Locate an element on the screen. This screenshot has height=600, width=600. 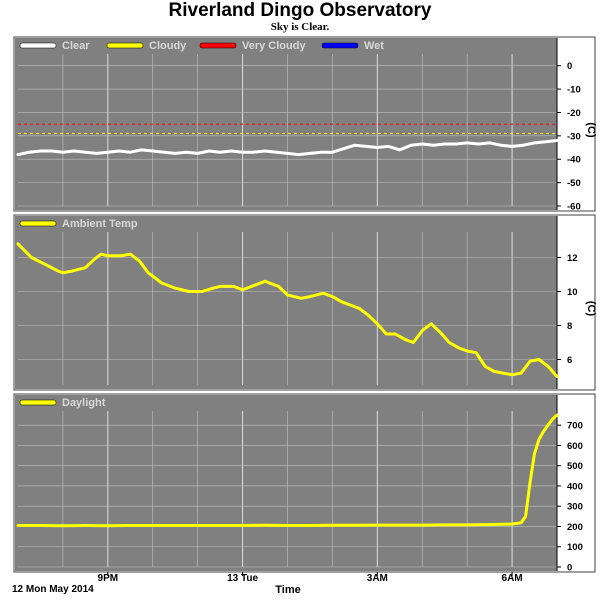
legend-swatch-clear is located at coordinates (38, 45).